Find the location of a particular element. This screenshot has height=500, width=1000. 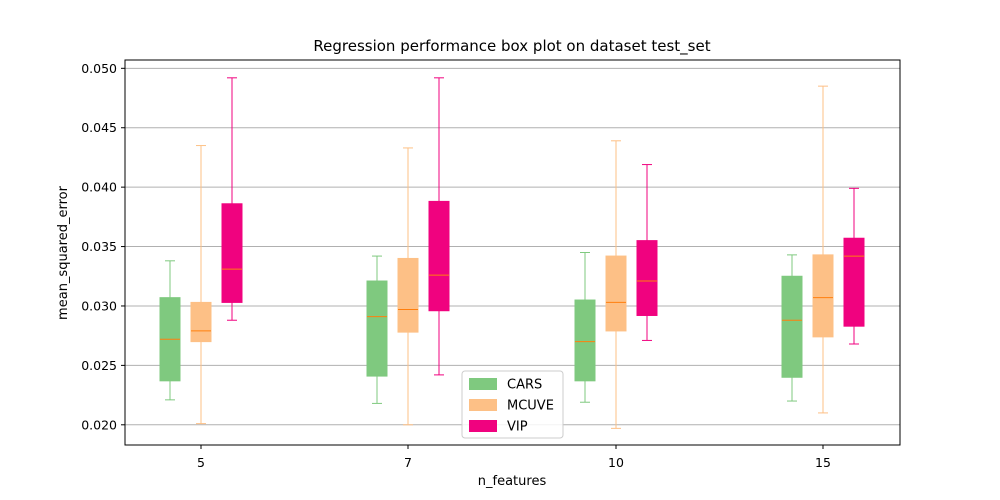

x-tick-label: 10 is located at coordinates (616, 462).